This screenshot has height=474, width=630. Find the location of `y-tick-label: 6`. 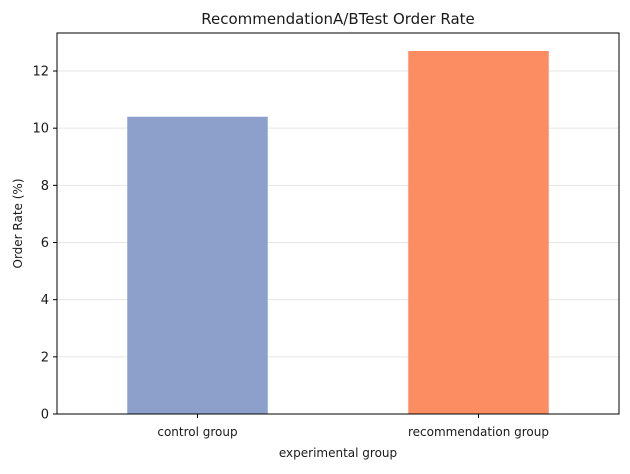

y-tick-label: 6 is located at coordinates (45, 243).